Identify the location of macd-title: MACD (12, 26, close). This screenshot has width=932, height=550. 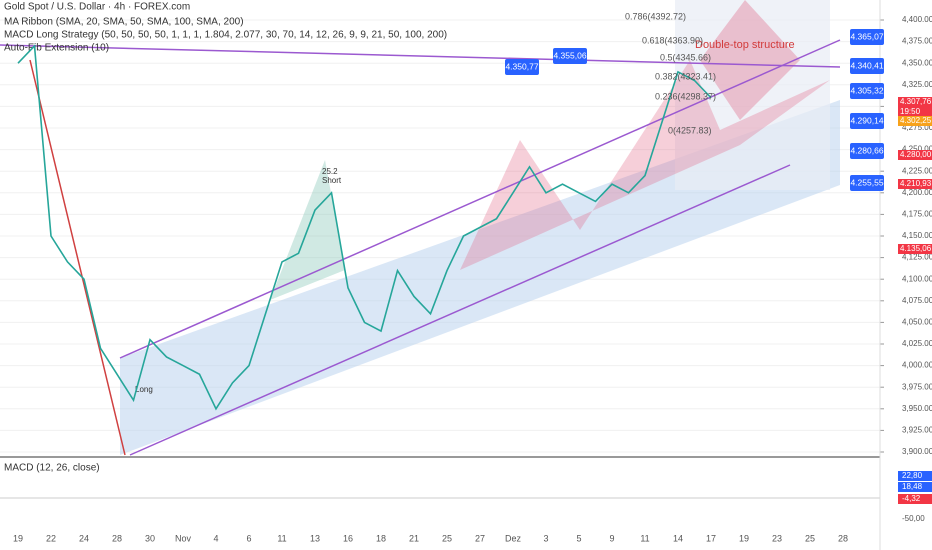
(52, 468).